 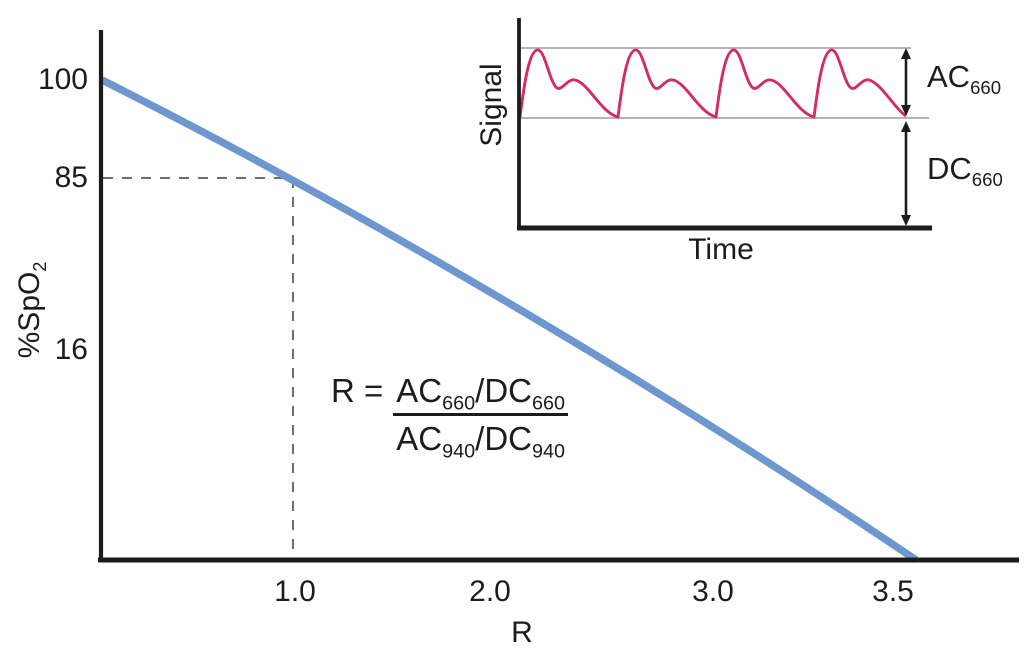 I want to click on guide-dashed-lines, so click(x=198, y=367).